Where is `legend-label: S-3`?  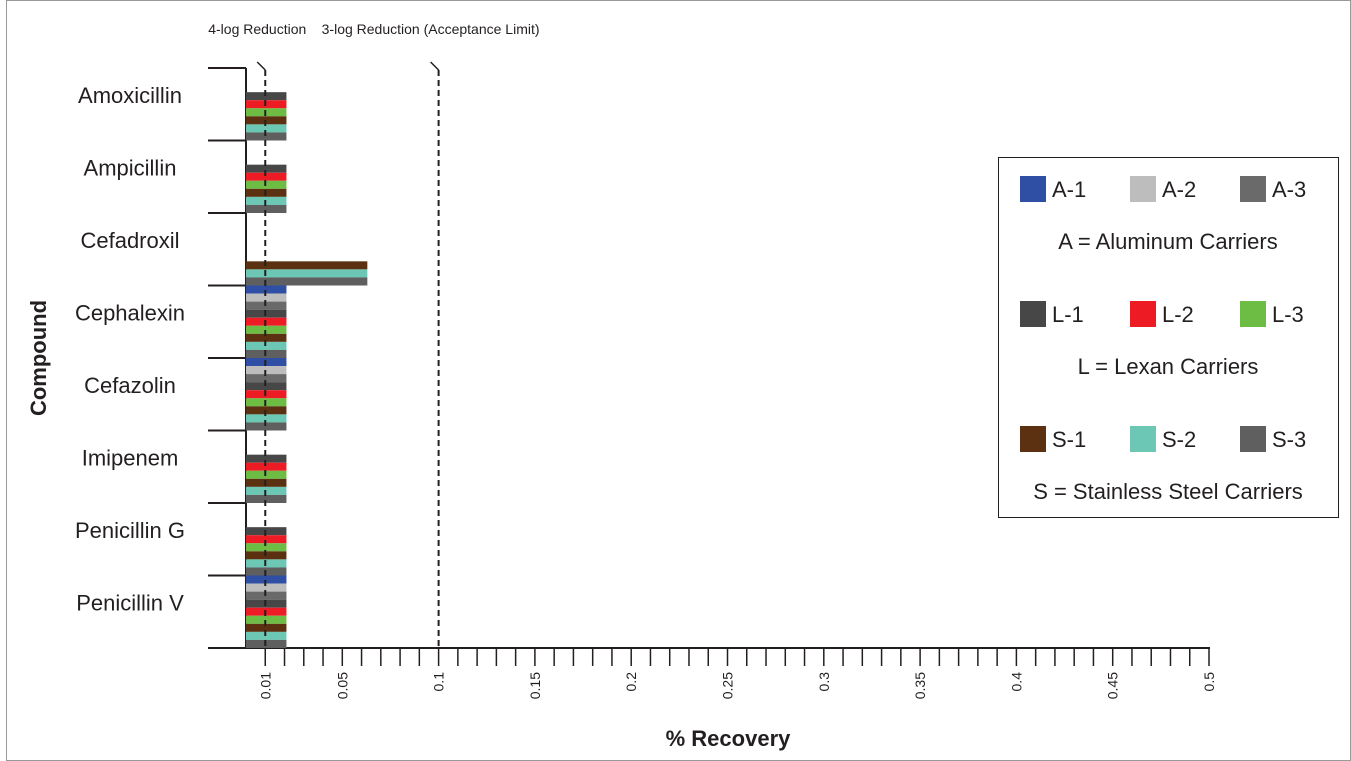 legend-label: S-3 is located at coordinates (1289, 439).